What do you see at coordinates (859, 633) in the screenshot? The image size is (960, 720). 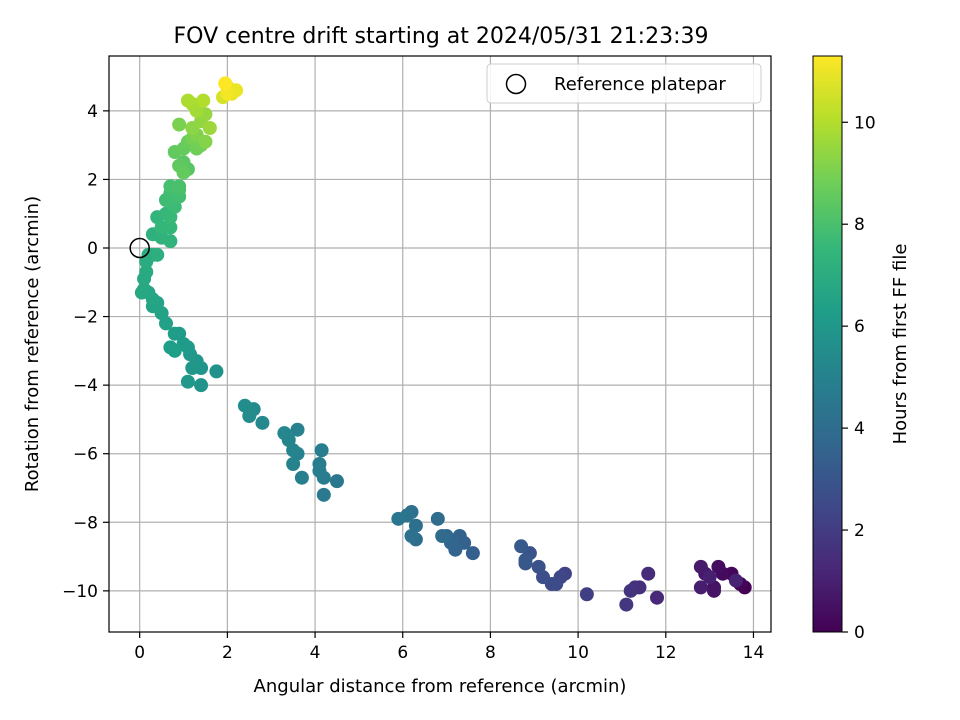 I see `colorbar-tick-label: 0` at bounding box center [859, 633].